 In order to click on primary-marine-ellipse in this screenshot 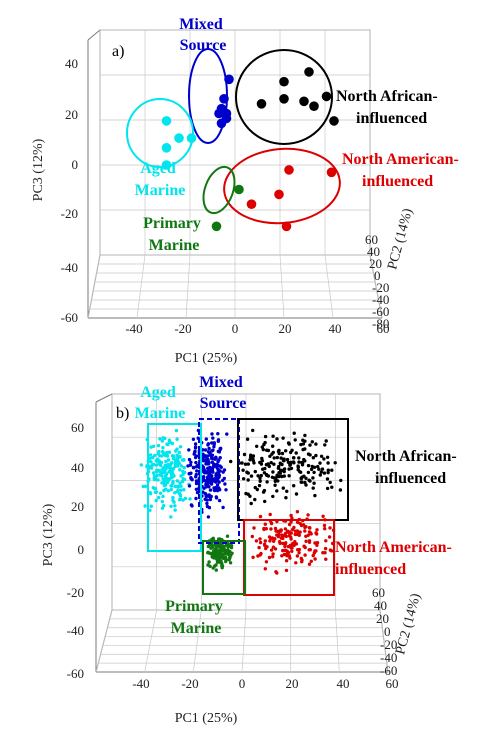, I will do `click(219, 190)`.